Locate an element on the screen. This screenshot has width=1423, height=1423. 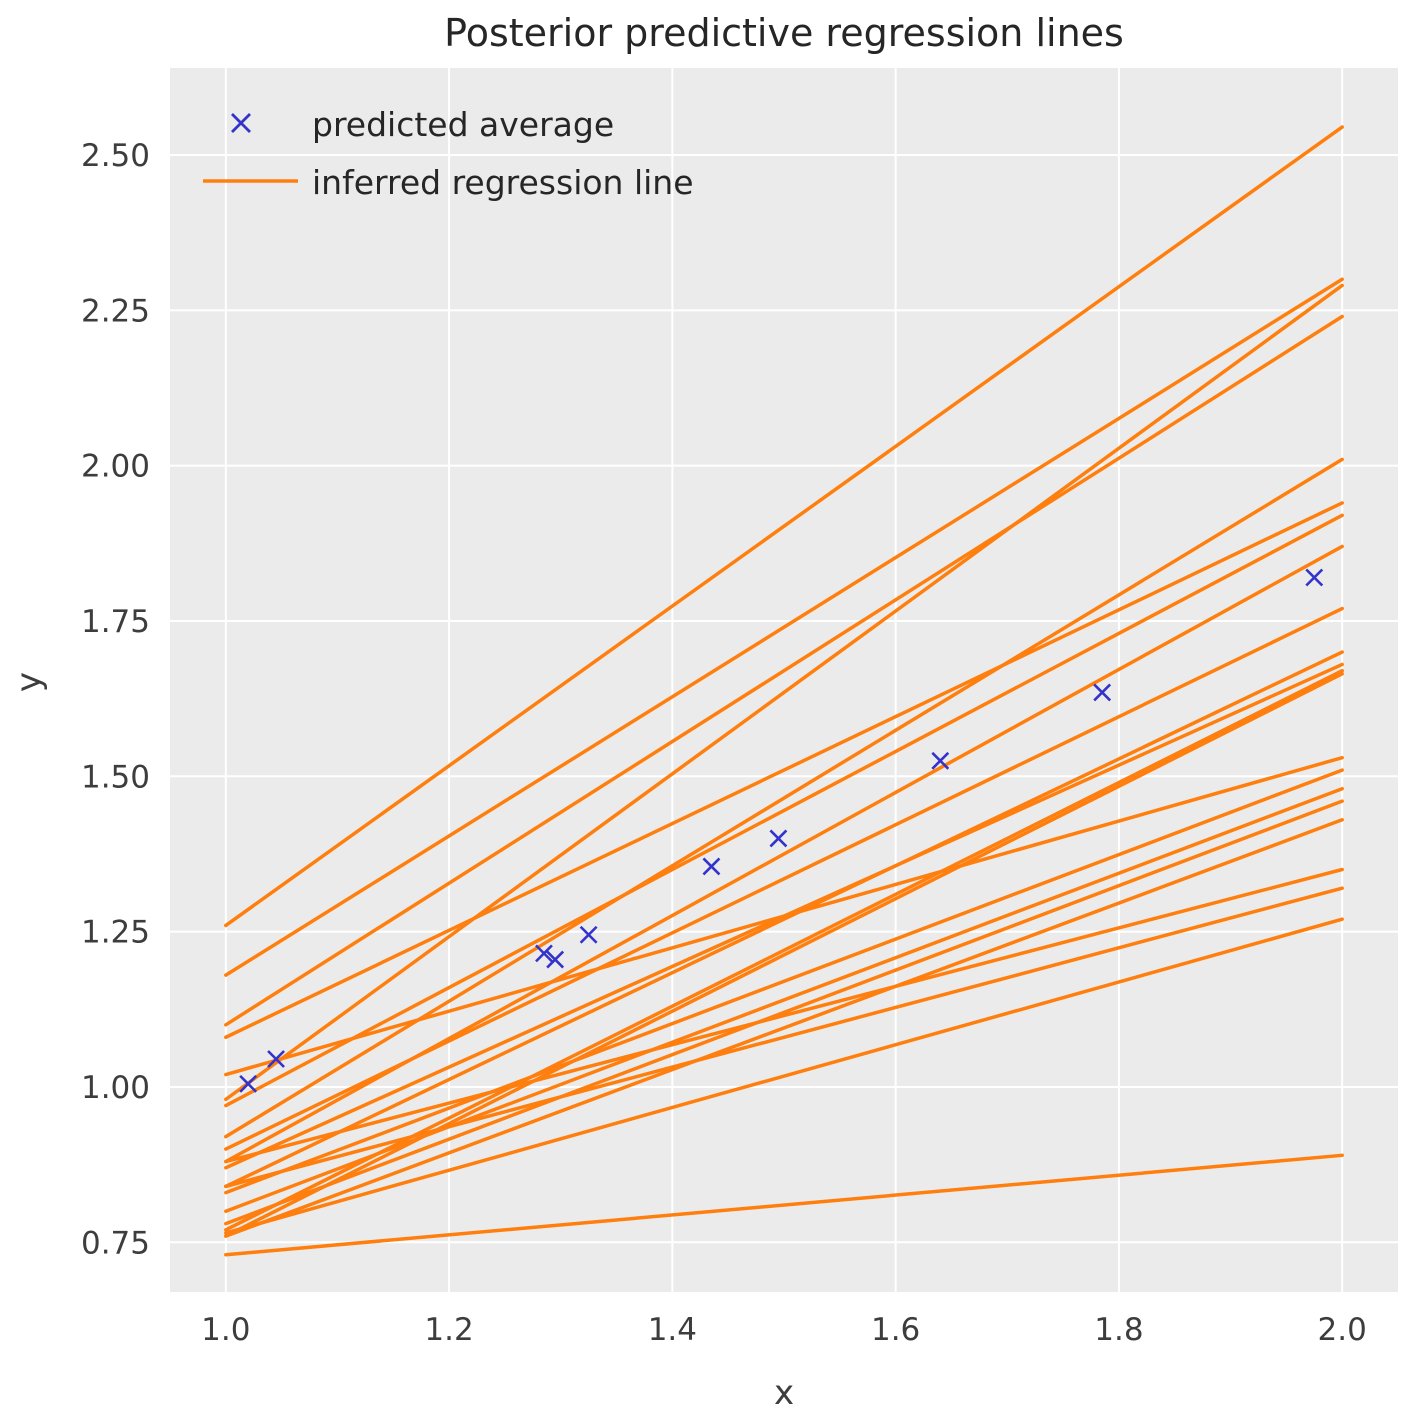
y-tick-label: 2.25 is located at coordinates (115, 311).